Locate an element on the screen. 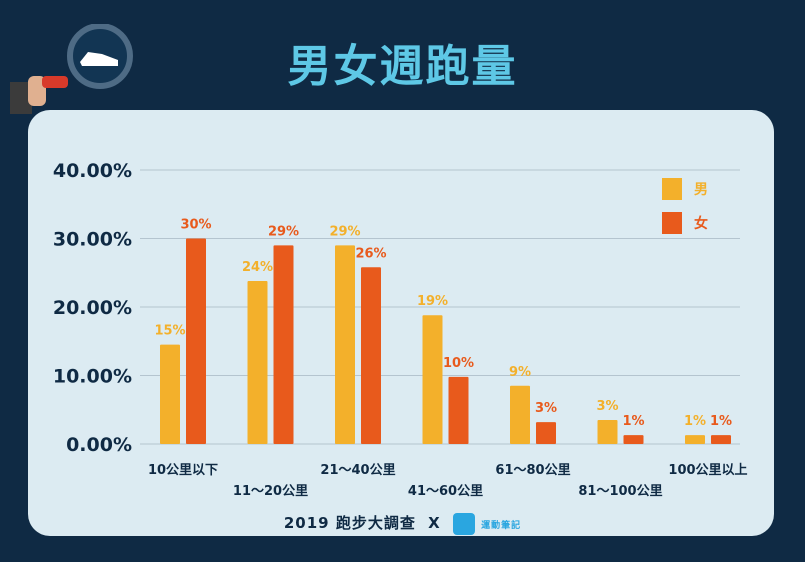 The height and width of the screenshot is (562, 805). legend-label: 女 is located at coordinates (701, 223).